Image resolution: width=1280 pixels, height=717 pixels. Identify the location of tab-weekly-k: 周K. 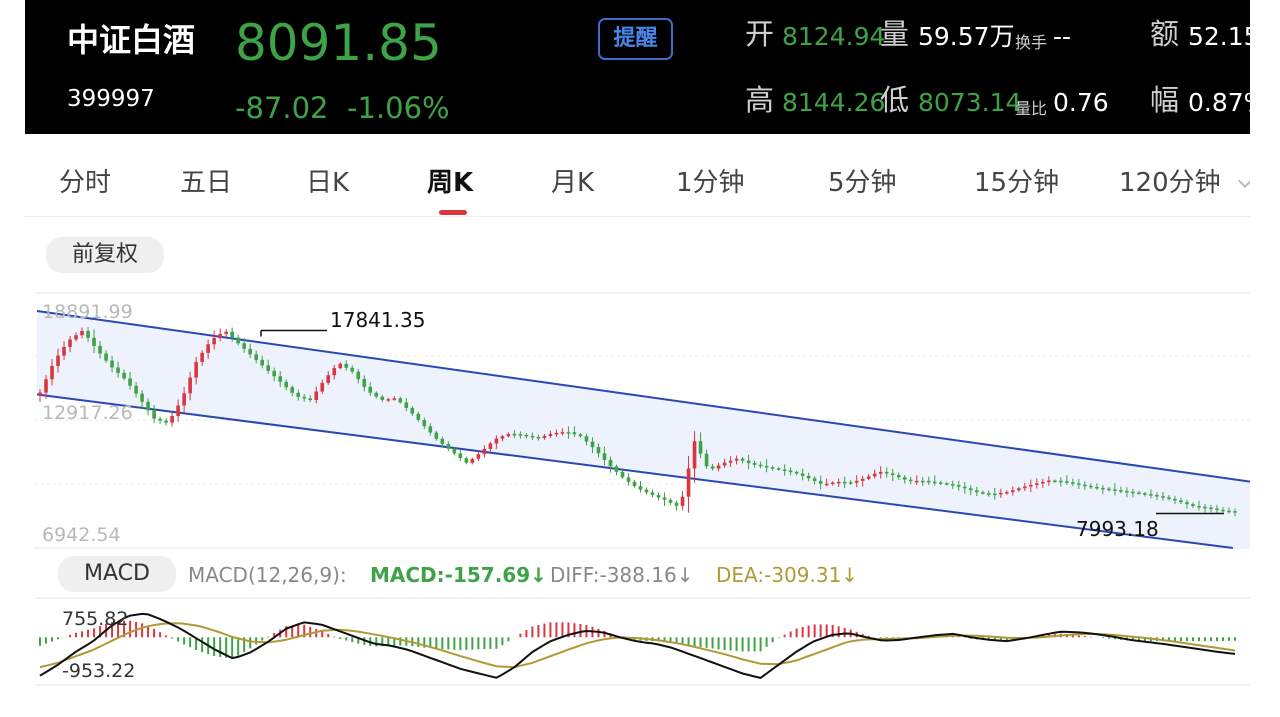
(450, 183).